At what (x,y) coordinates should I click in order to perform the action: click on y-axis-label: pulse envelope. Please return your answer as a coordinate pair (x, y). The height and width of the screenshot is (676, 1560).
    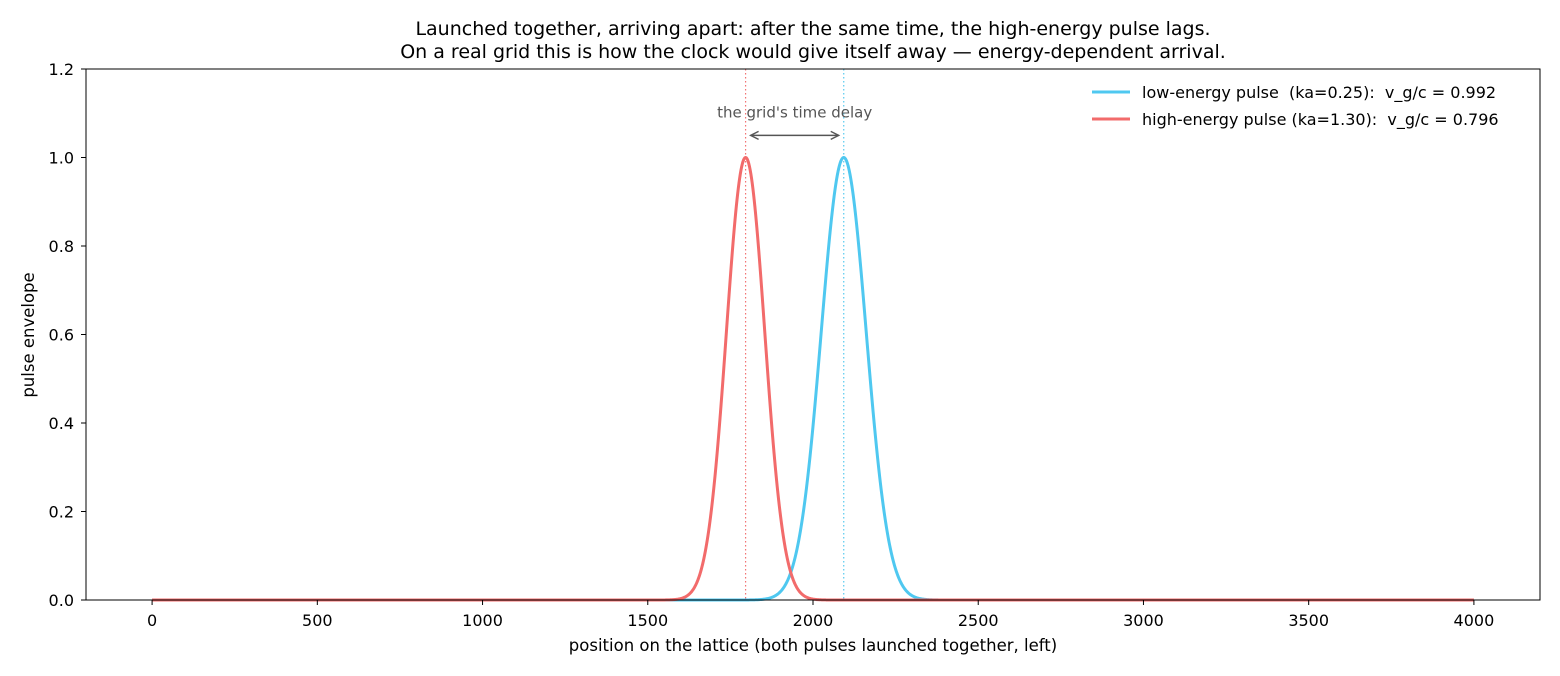
    Looking at the image, I should click on (28, 334).